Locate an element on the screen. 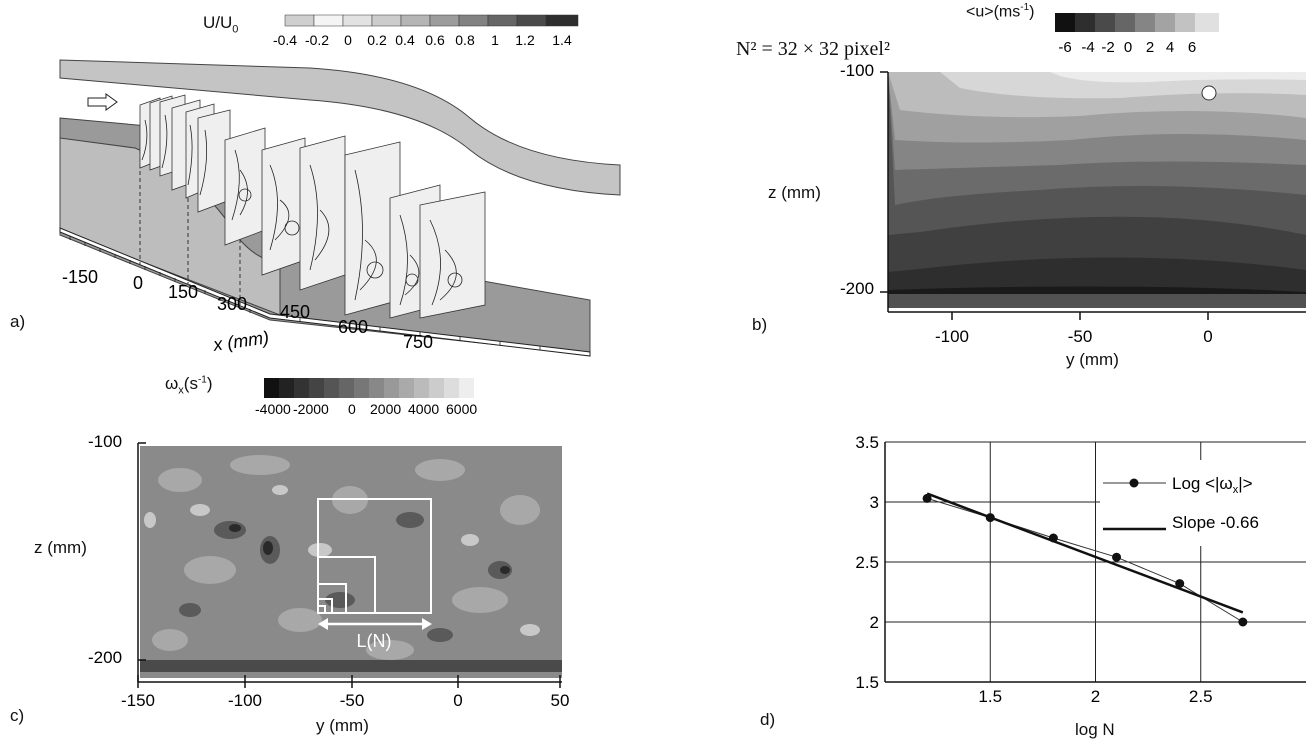 This screenshot has width=1306, height=740. panel-c-xlabel: y (mm) is located at coordinates (342, 725).